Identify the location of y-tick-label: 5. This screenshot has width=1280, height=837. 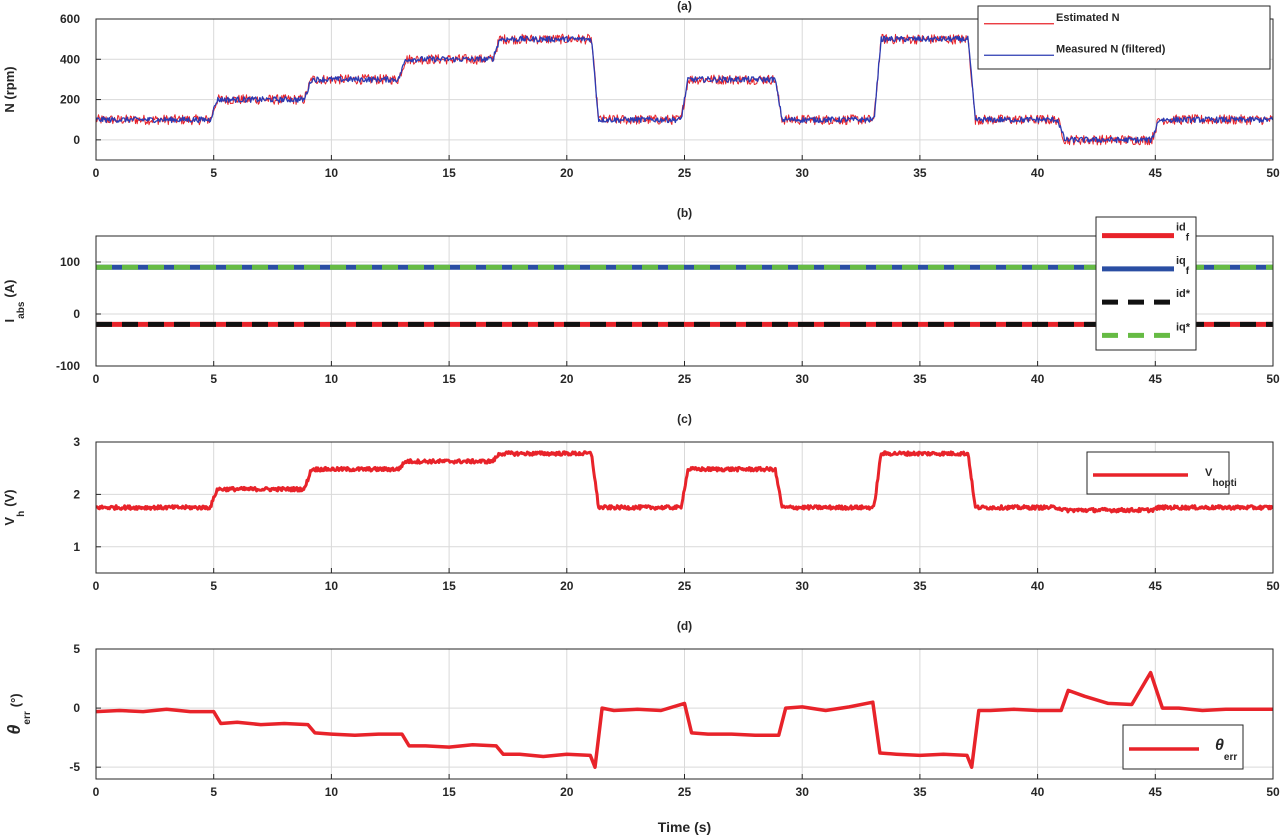
(76, 649).